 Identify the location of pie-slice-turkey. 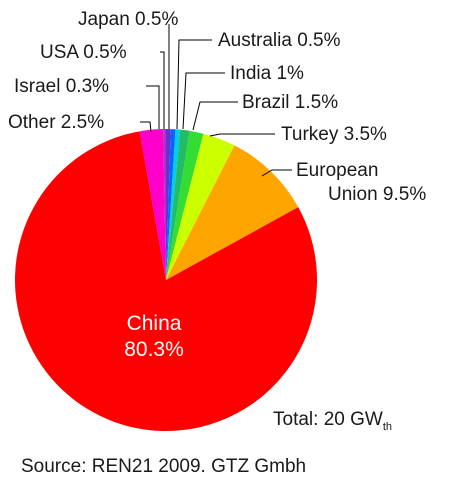
(200, 206).